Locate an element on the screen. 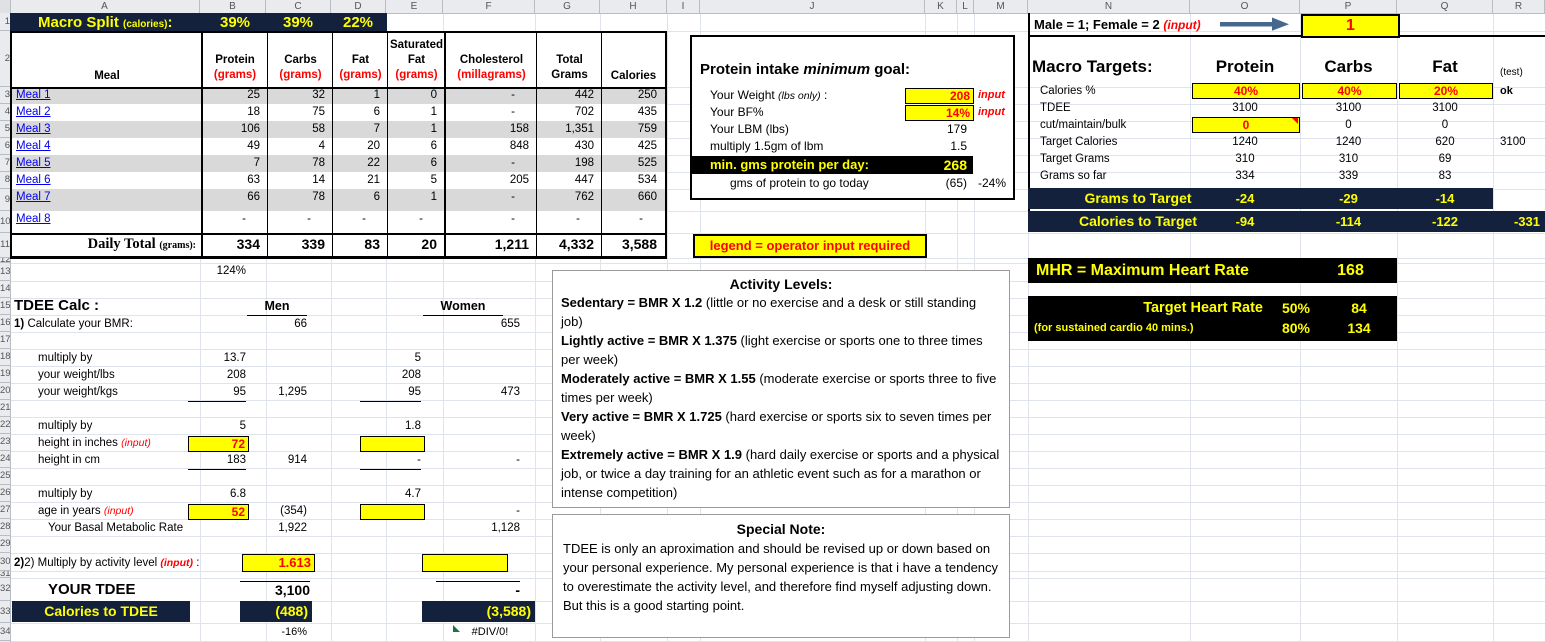 The width and height of the screenshot is (1545, 642). column-header-E: E is located at coordinates (414, 6).